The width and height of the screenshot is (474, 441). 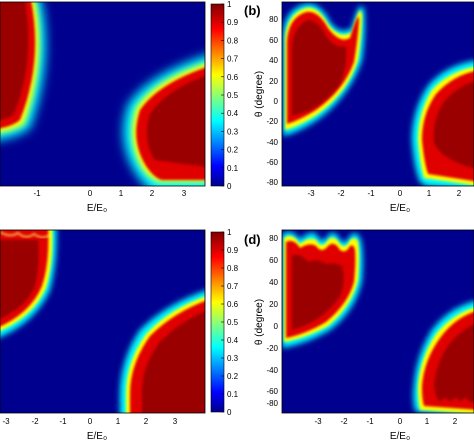 I want to click on x-tick-labels: -1 0 1 2 3, so click(x=109, y=193).